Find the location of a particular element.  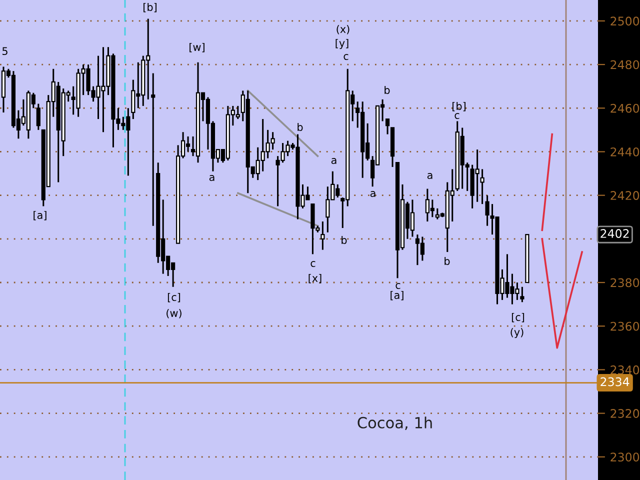

y-tick-label: 2460 is located at coordinates (625, 108).